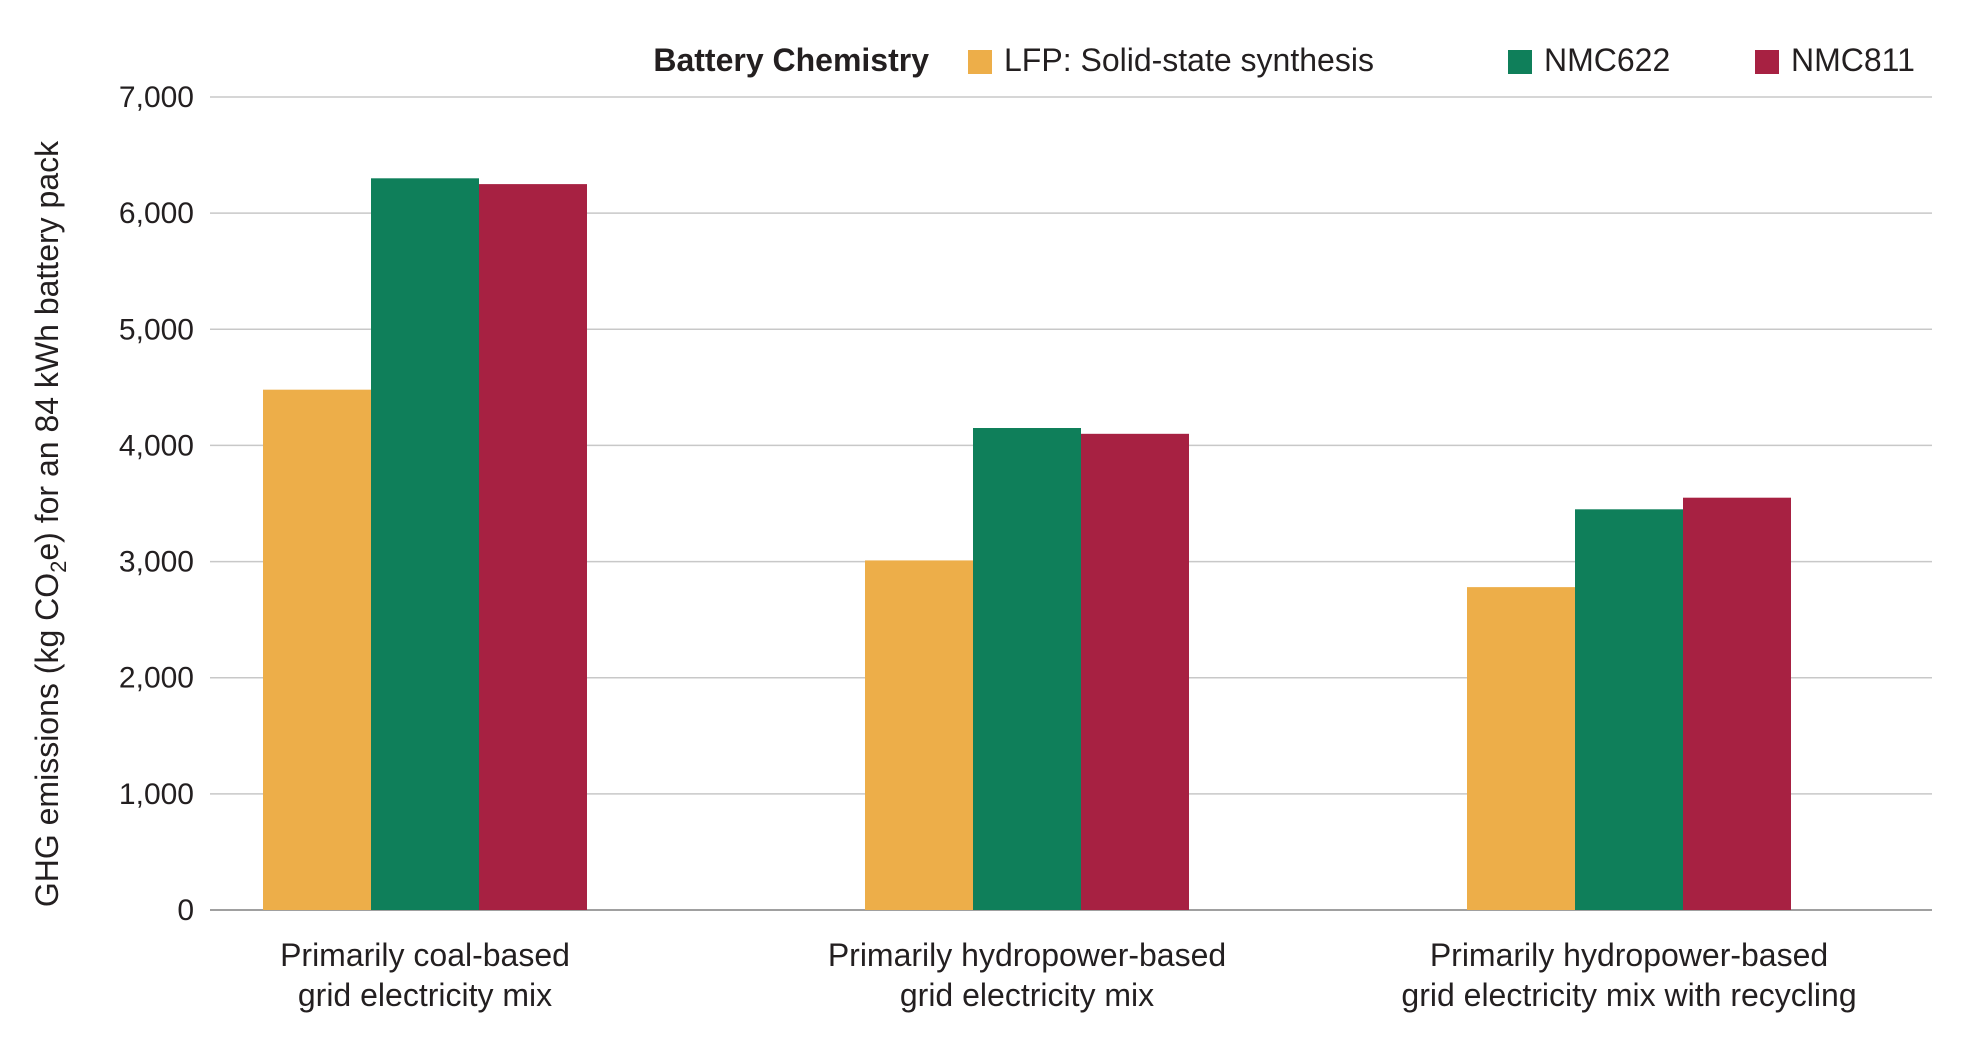 Image resolution: width=1962 pixels, height=1051 pixels. I want to click on y-tick-label: 1,000, so click(156, 794).